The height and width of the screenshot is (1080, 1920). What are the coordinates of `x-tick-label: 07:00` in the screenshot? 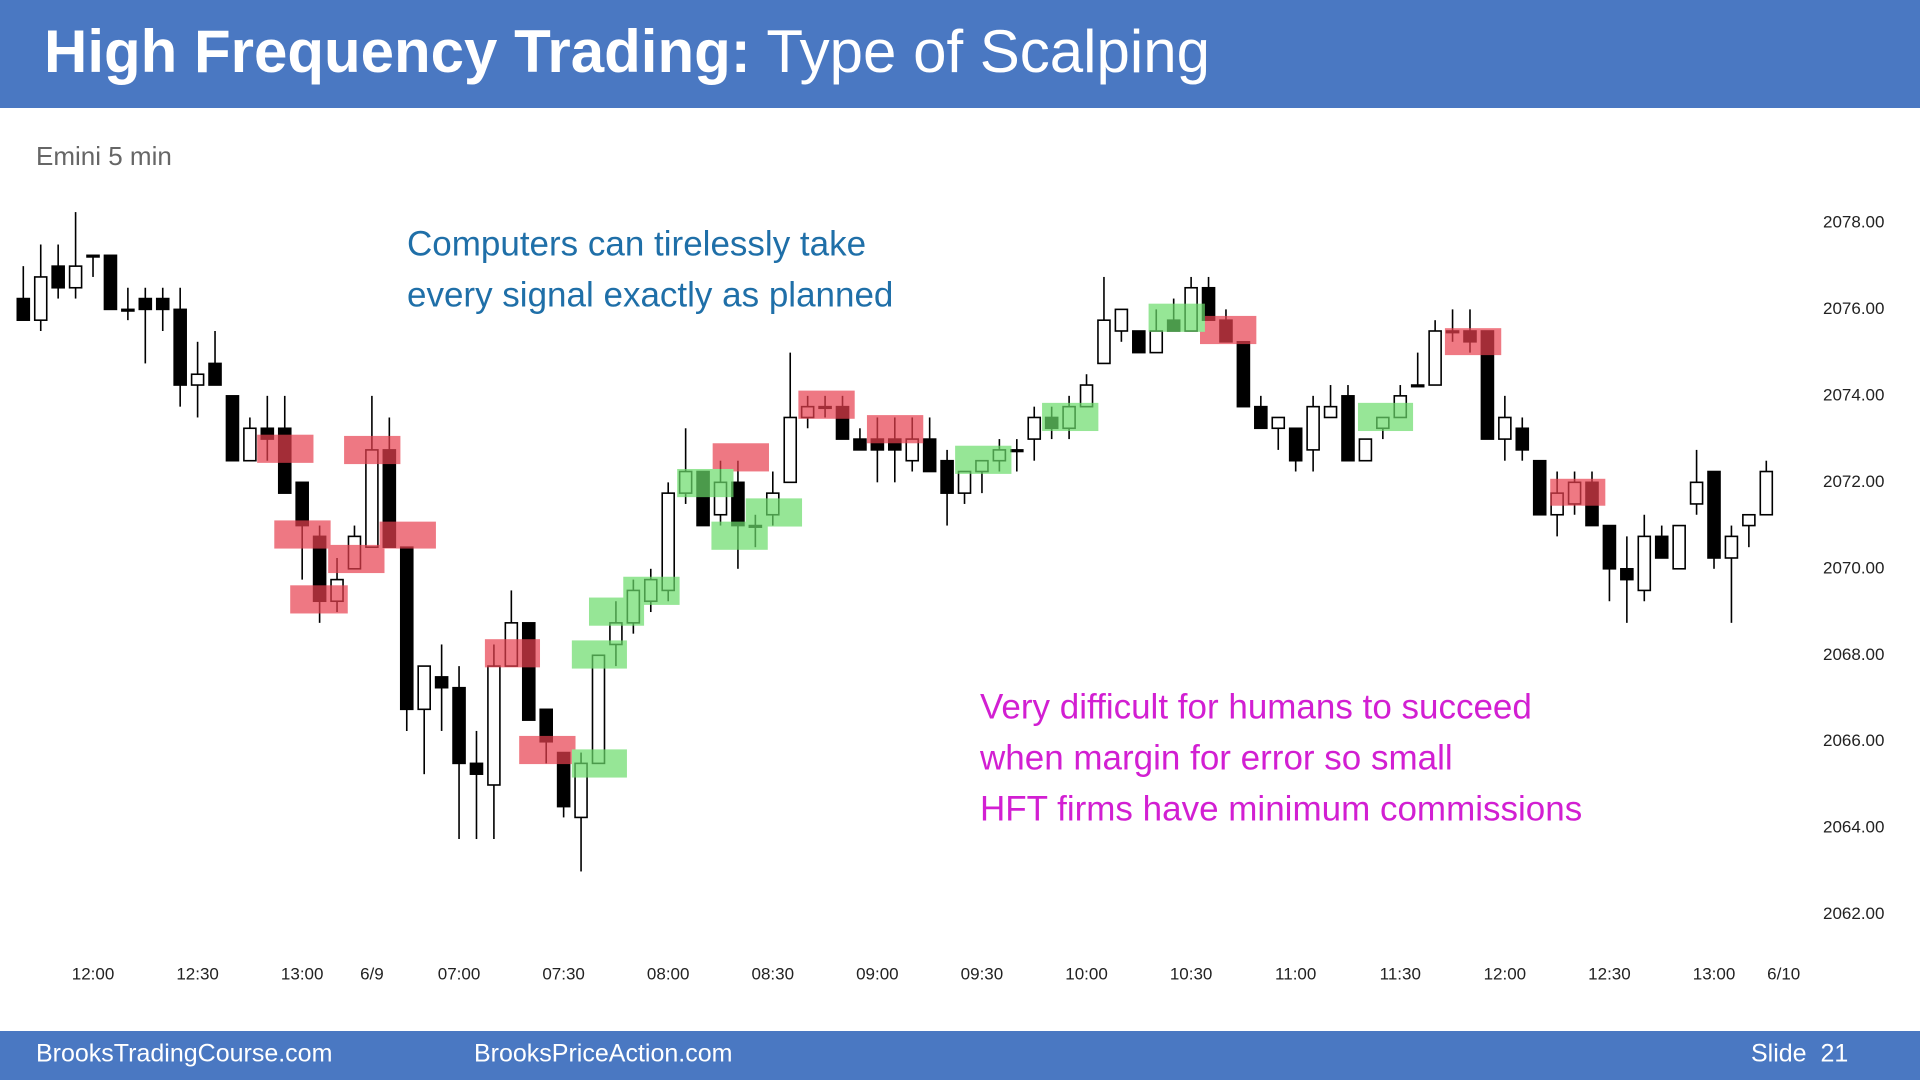 It's located at (459, 973).